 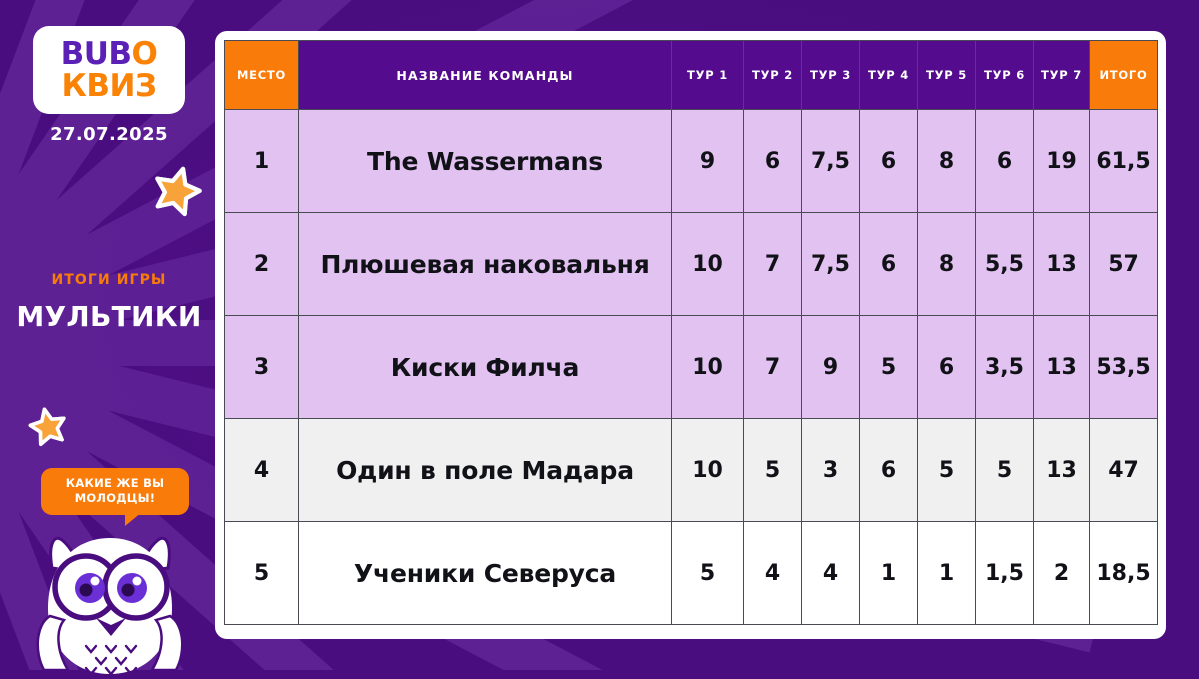 What do you see at coordinates (946, 573) in the screenshot?
I see `cell-round-5-score: 1` at bounding box center [946, 573].